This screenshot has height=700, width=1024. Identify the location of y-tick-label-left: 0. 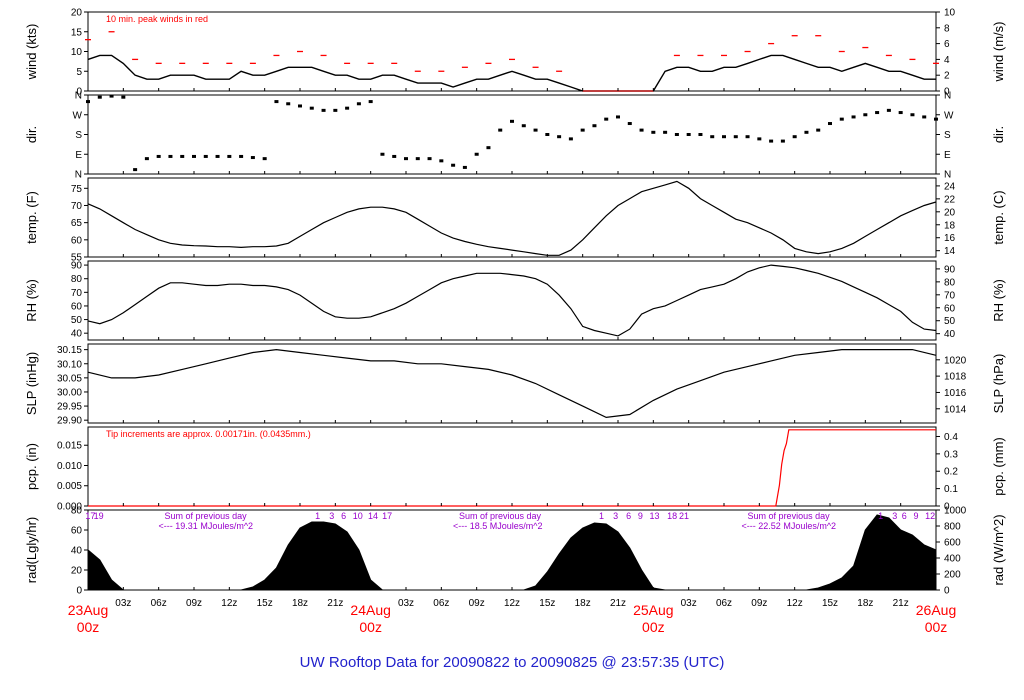
(79, 591).